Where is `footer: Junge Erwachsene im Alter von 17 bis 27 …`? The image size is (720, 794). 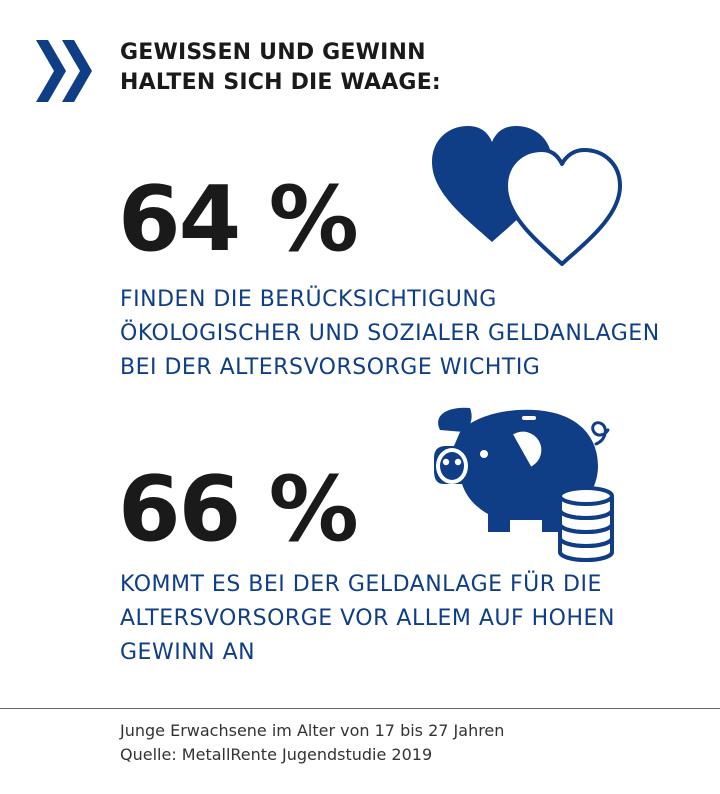
footer: Junge Erwachsene im Alter von 17 bis 27 … is located at coordinates (312, 743).